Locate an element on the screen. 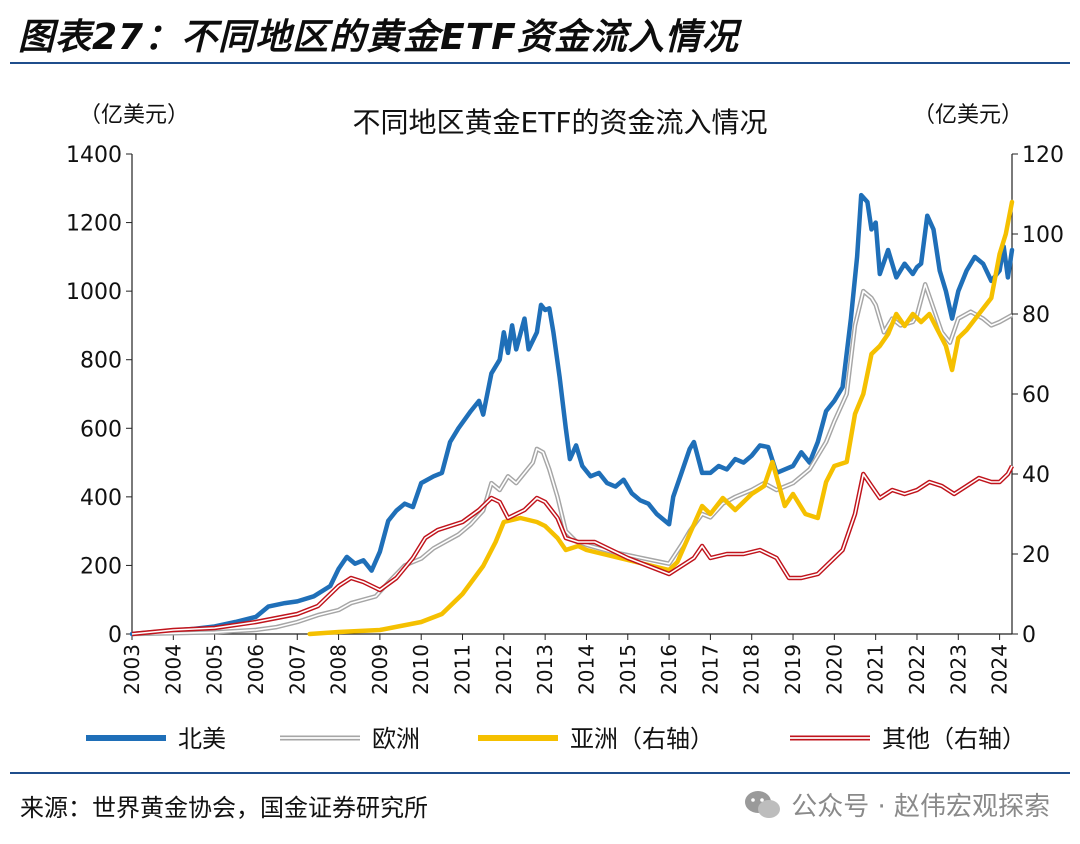 The width and height of the screenshot is (1080, 844). left-tick-label: 1000 is located at coordinates (94, 292).